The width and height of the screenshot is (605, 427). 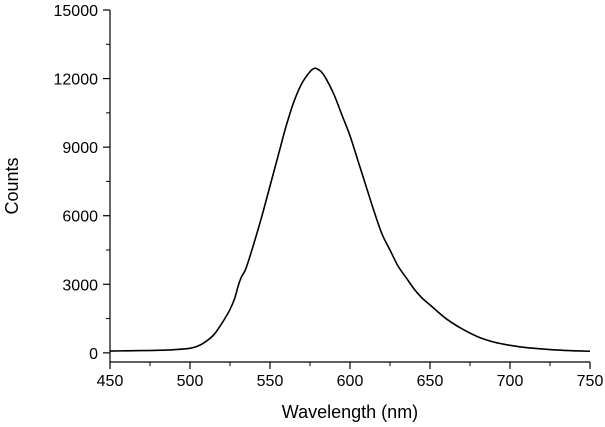 What do you see at coordinates (76, 11) in the screenshot?
I see `y-tick-label: 15000` at bounding box center [76, 11].